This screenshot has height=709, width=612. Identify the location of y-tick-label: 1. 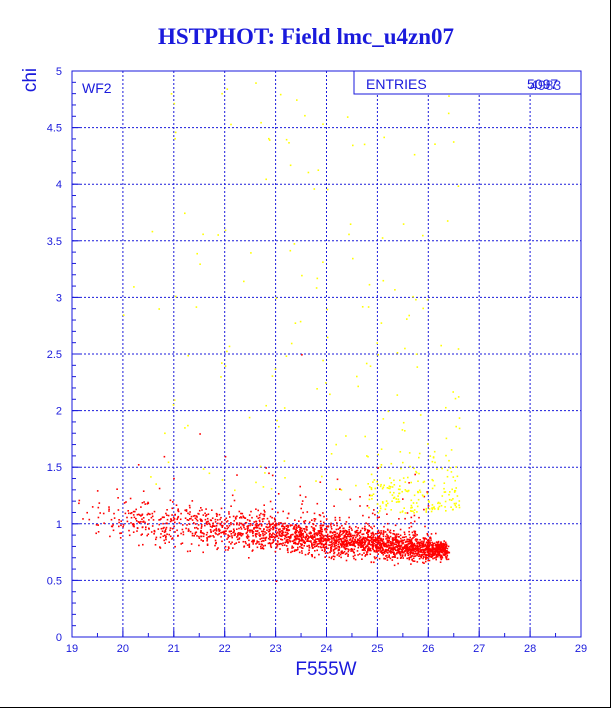
(59, 525).